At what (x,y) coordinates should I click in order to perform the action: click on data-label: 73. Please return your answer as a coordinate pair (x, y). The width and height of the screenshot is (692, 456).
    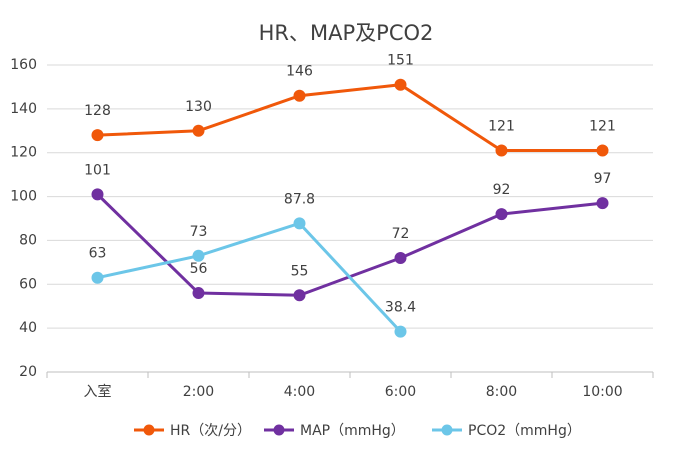
    Looking at the image, I should click on (199, 232).